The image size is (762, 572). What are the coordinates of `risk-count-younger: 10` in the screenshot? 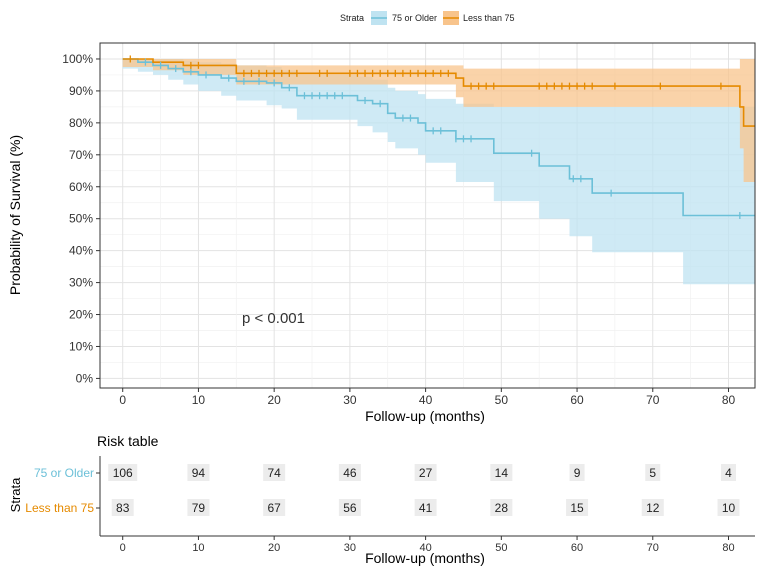 It's located at (729, 508).